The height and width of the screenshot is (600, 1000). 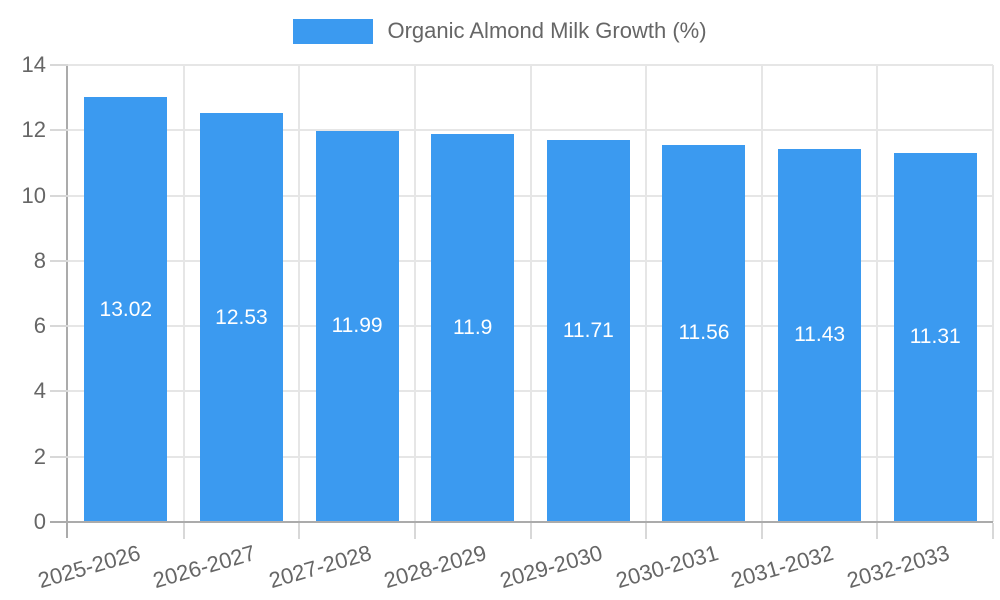 I want to click on y-axis-tick-label: 0, so click(x=39, y=521).